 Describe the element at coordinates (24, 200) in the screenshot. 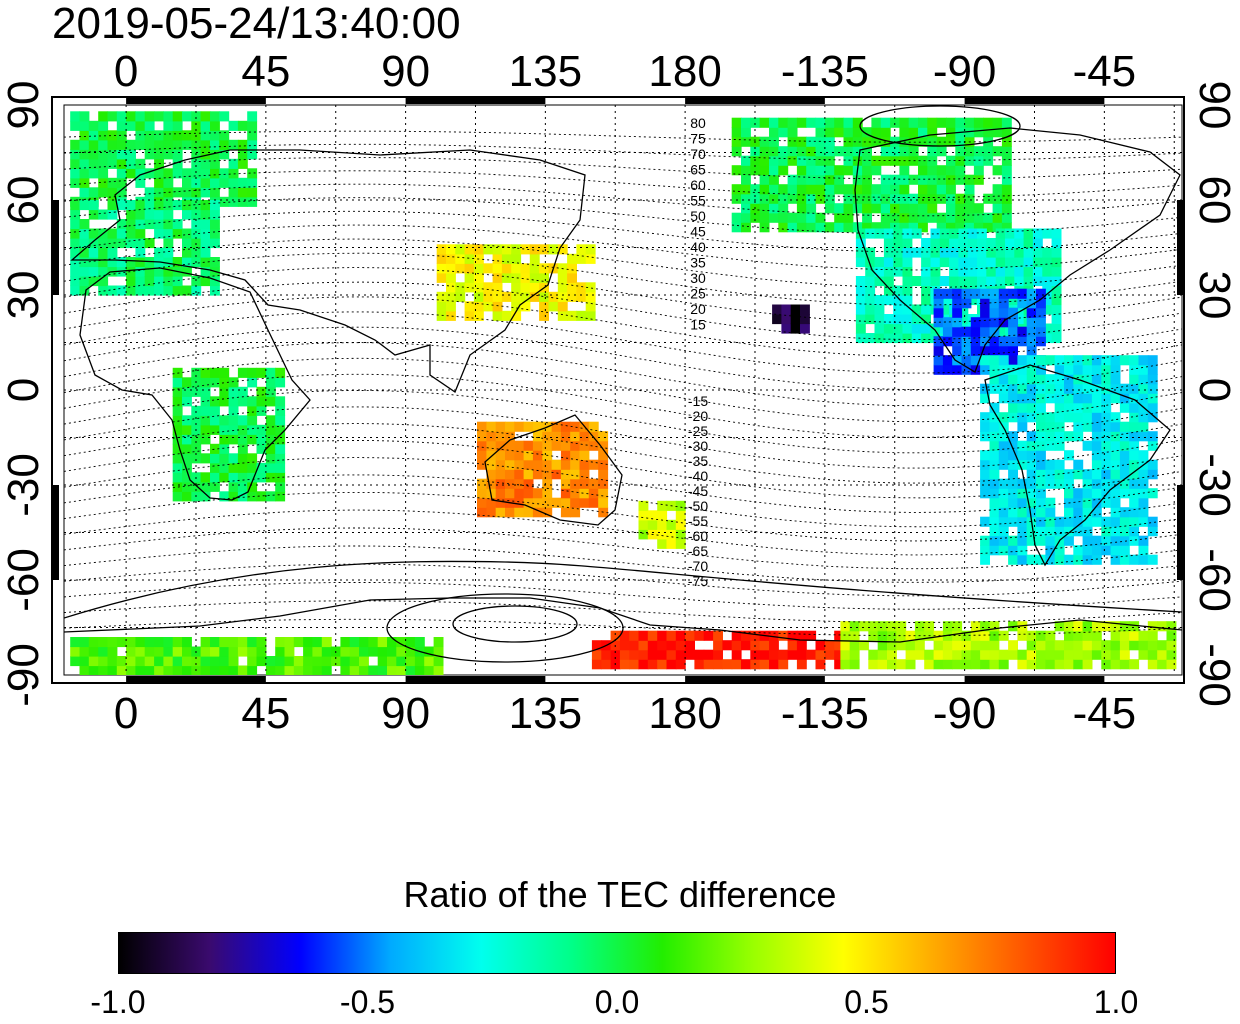

I see `latitude-label-left: 60` at that location.